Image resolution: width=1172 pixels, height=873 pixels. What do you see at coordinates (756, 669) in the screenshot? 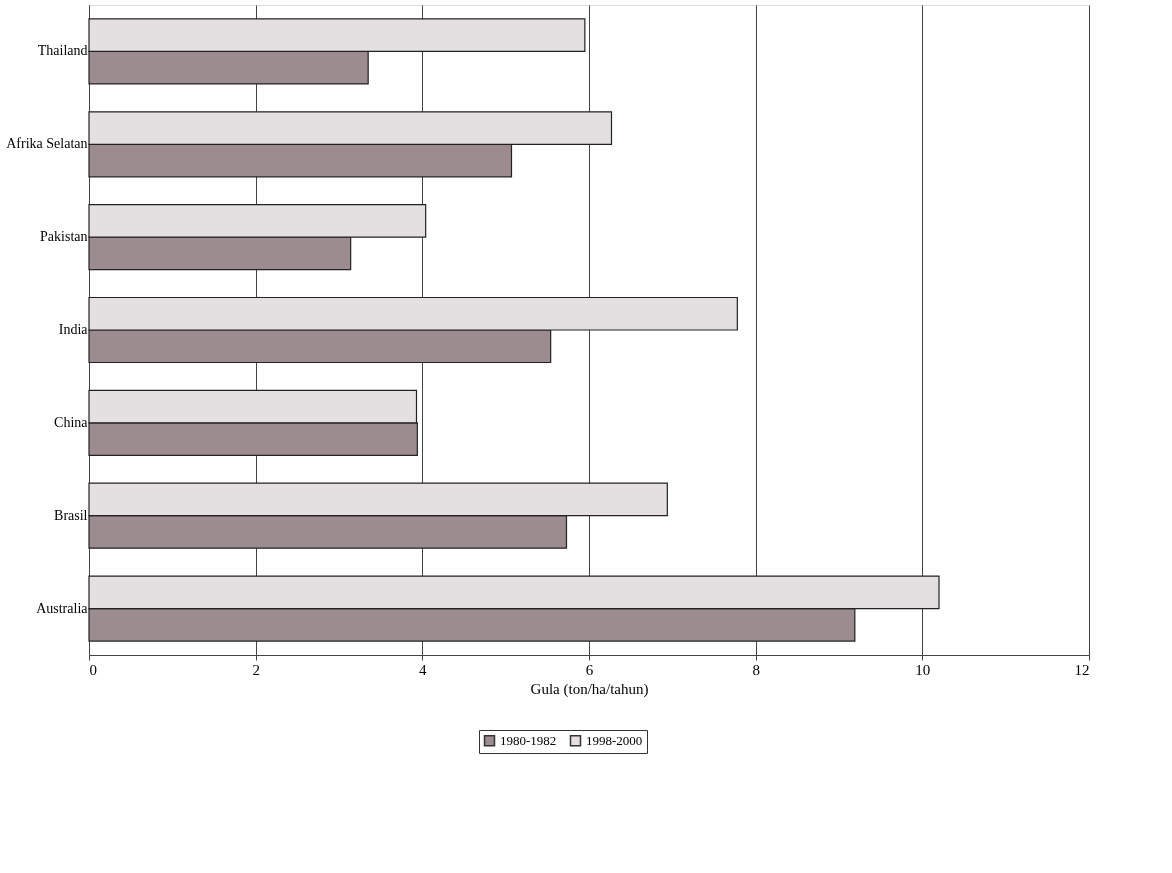
I see `x-tick-label: 8` at bounding box center [756, 669].